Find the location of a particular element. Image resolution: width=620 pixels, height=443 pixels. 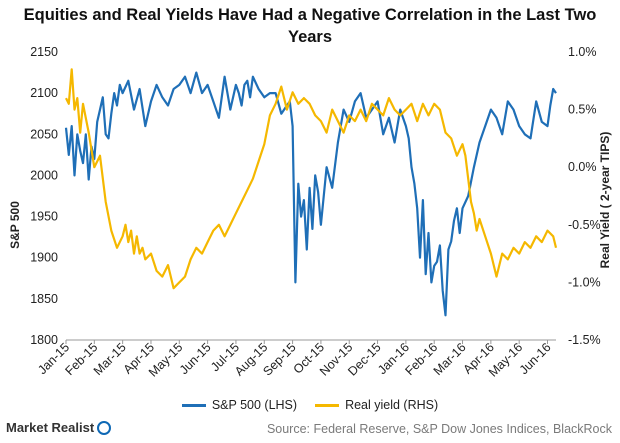

brand-mark-icon is located at coordinates (104, 427).